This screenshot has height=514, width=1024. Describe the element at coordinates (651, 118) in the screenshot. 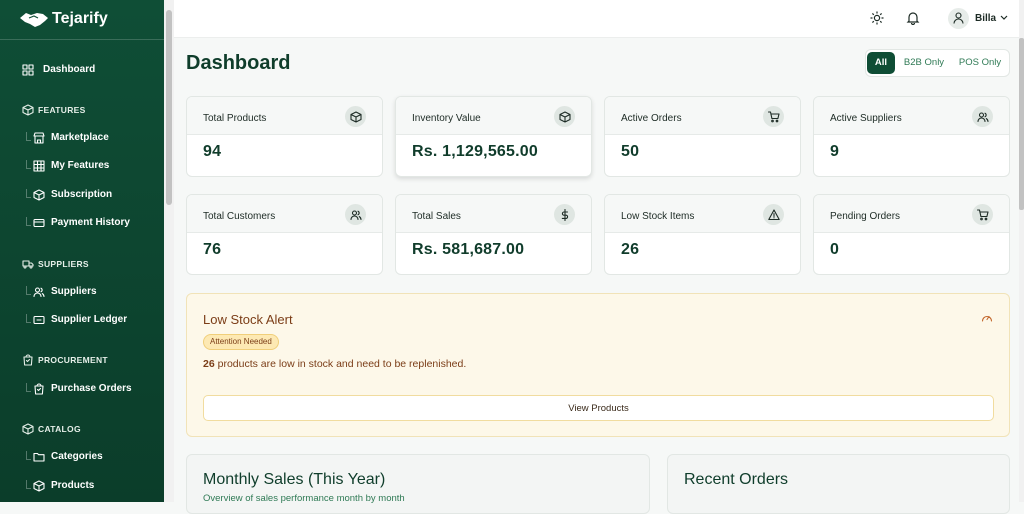

I see `stat-label: Active Orders` at that location.